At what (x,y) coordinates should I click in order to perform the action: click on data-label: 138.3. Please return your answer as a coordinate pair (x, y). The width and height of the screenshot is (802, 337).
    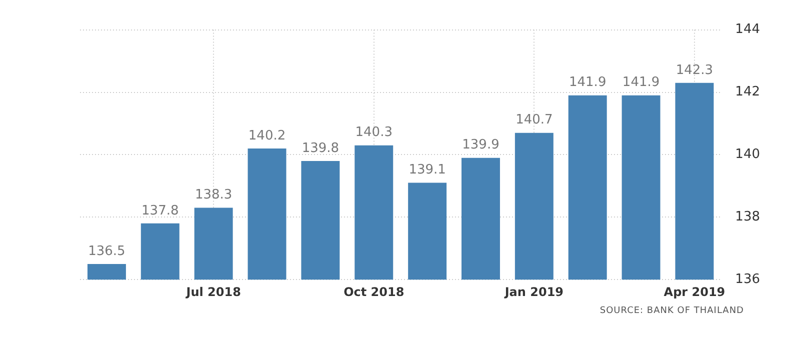
    Looking at the image, I should click on (213, 195).